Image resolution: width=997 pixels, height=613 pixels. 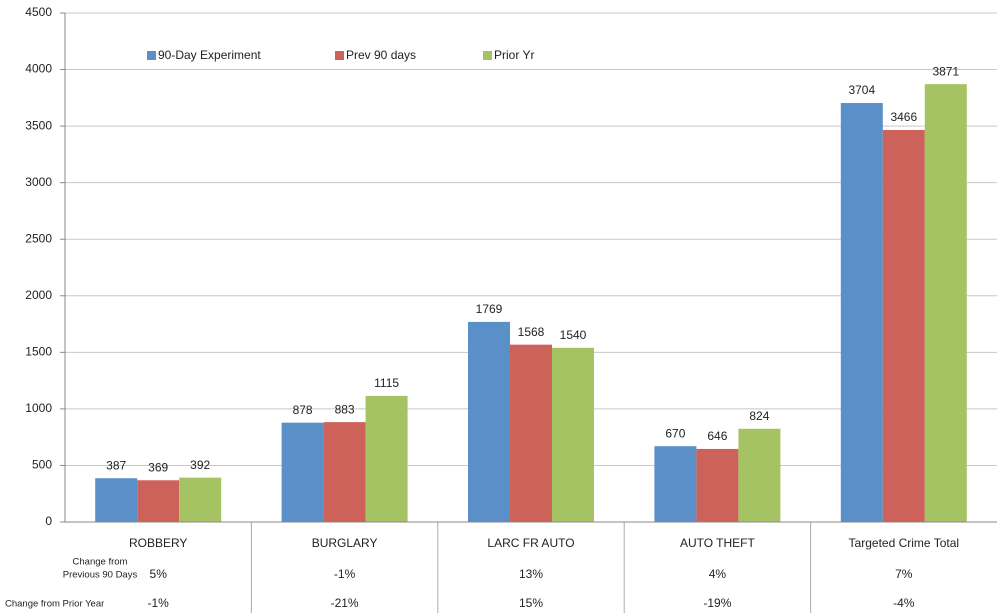 What do you see at coordinates (386, 383) in the screenshot?
I see `data-label: 1115` at bounding box center [386, 383].